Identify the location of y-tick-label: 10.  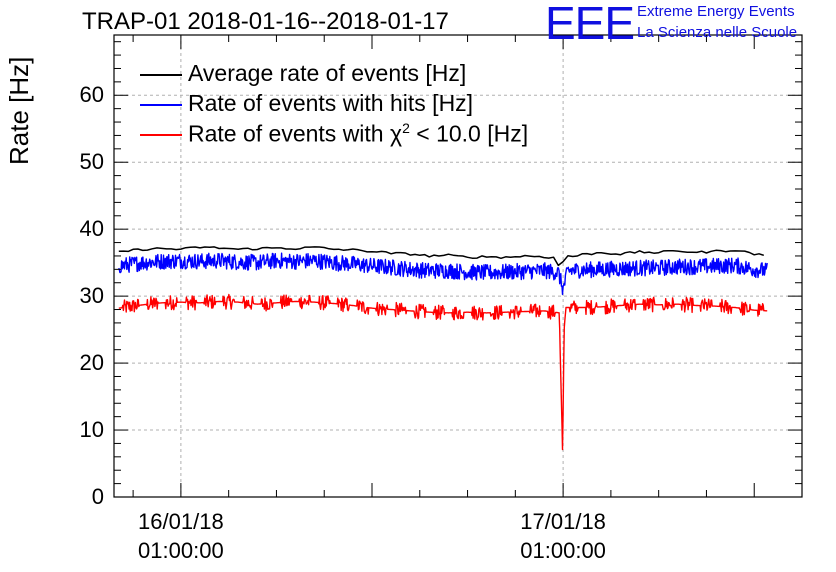
(91, 430).